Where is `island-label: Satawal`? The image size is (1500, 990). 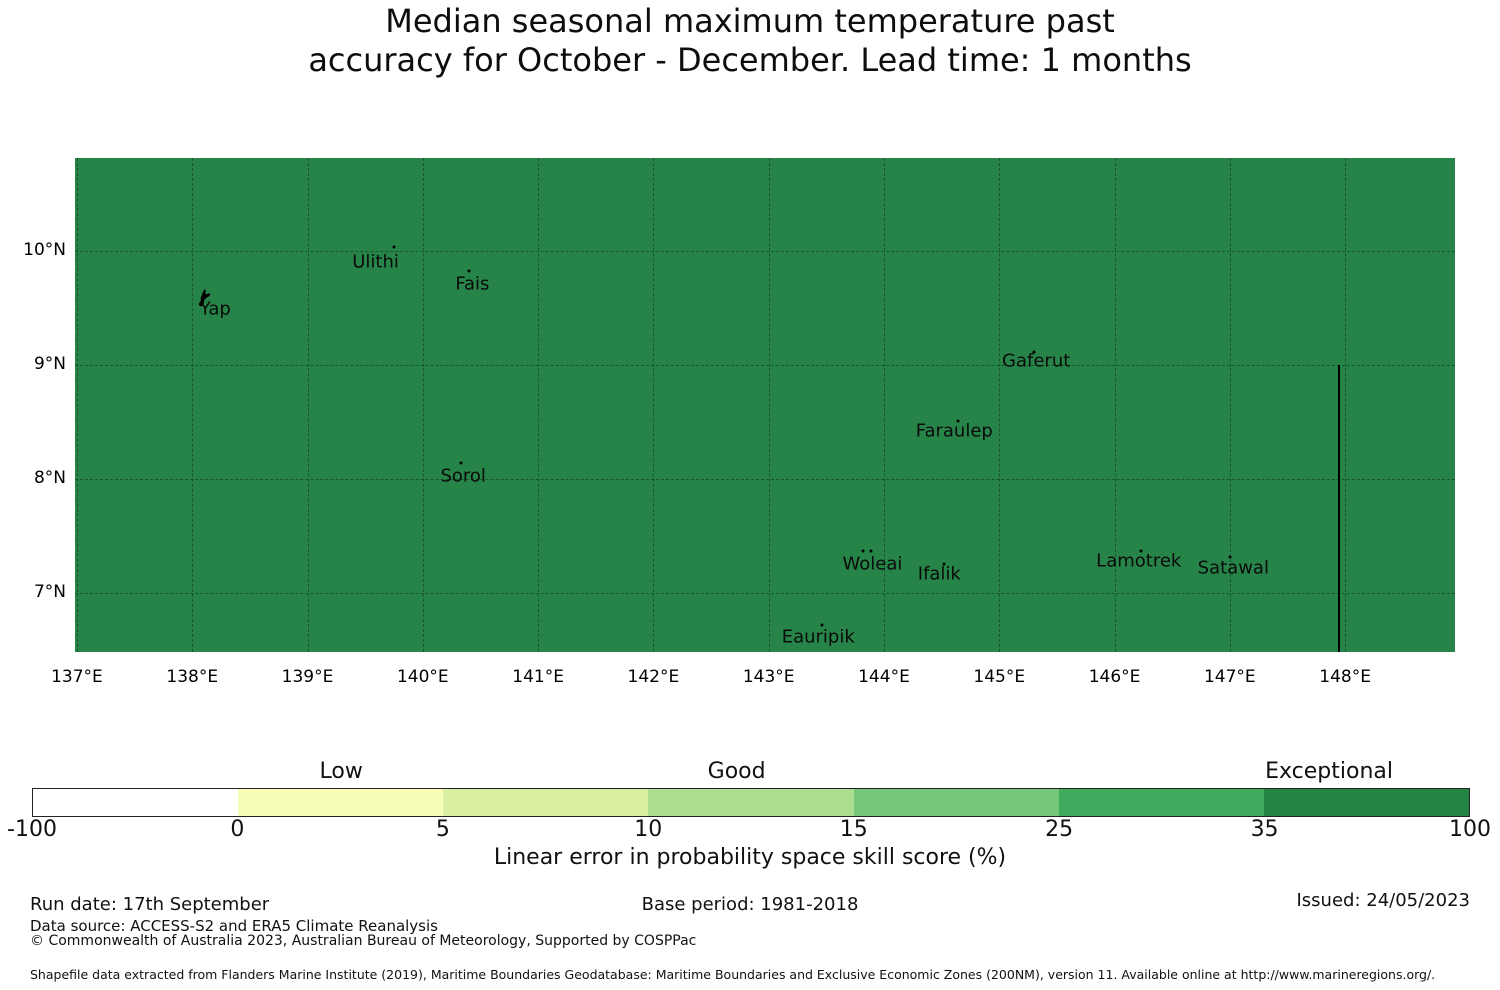
island-label: Satawal is located at coordinates (1233, 568).